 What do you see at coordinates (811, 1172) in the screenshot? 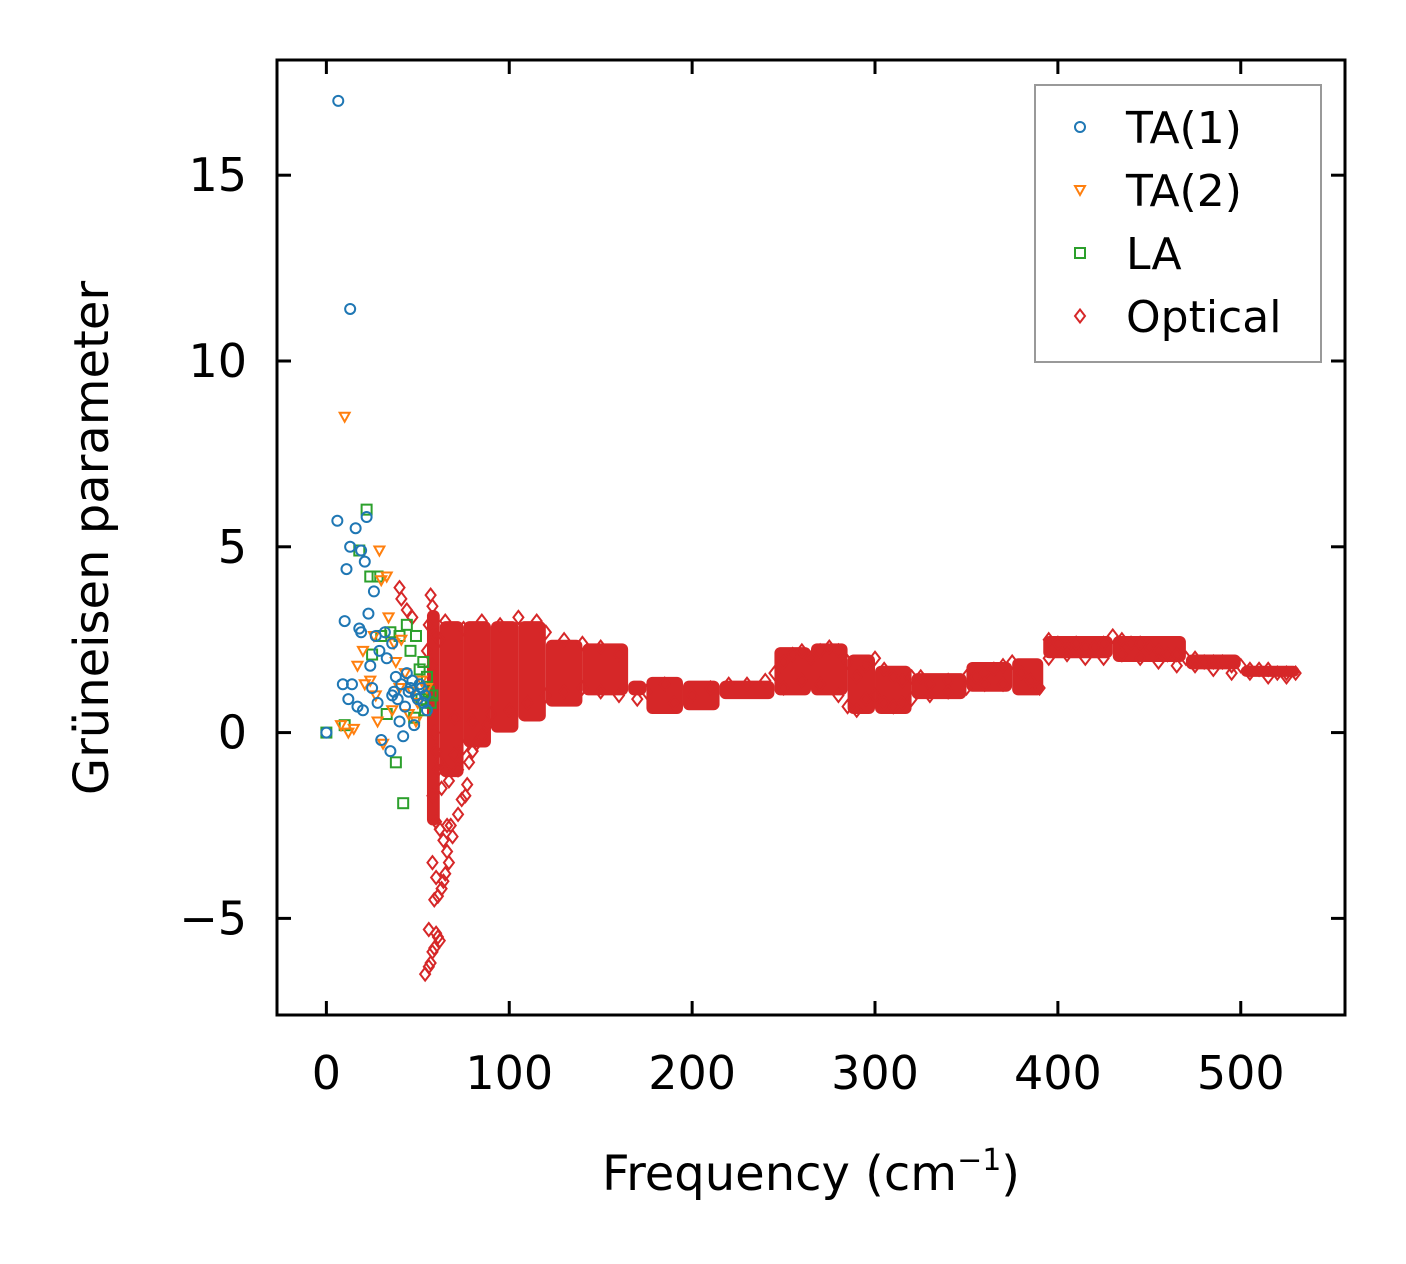
I see `x-axis-title: Frequency (cm−1)` at bounding box center [811, 1172].